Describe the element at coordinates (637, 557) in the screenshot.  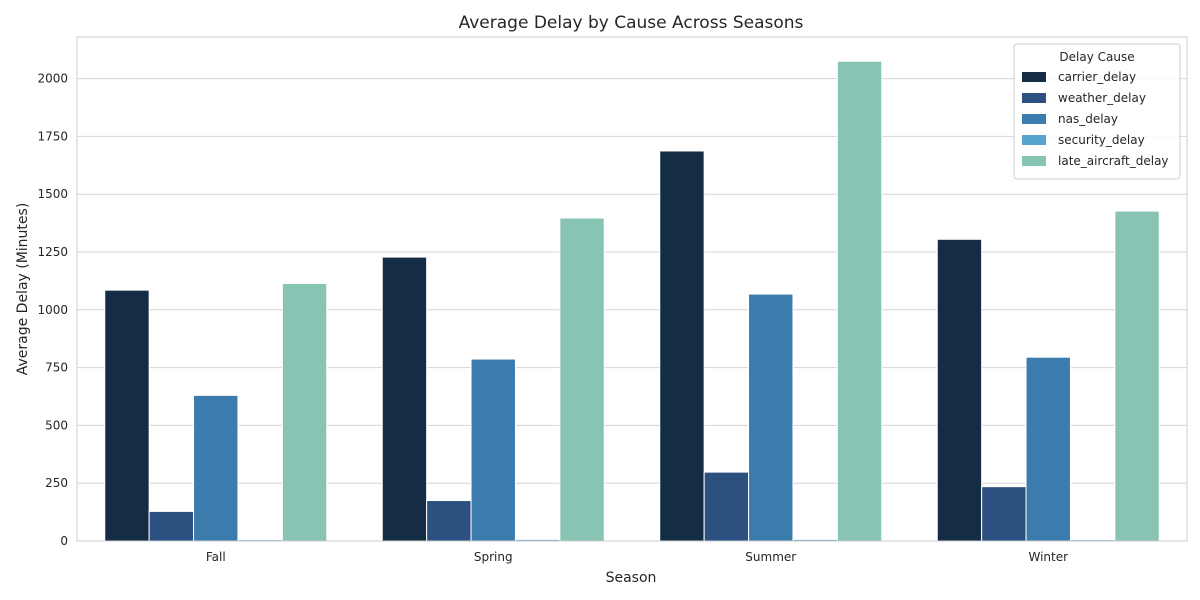
I see `x-ticks: Fall Spring Summer Winter` at that location.